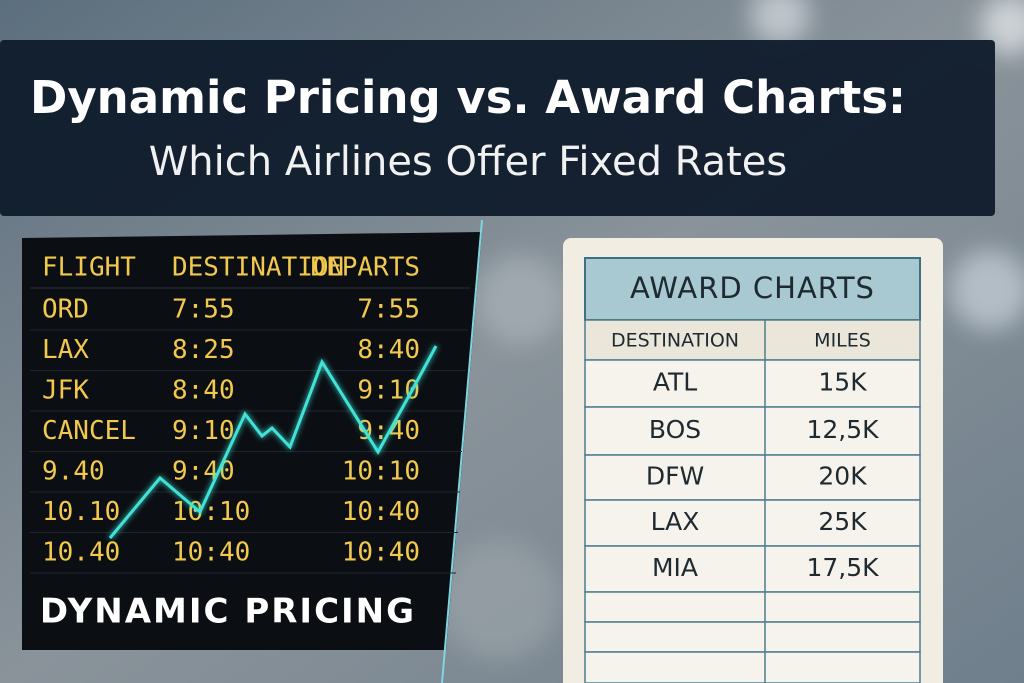  What do you see at coordinates (842, 521) in the screenshot?
I see `table-cell: 25K` at bounding box center [842, 521].